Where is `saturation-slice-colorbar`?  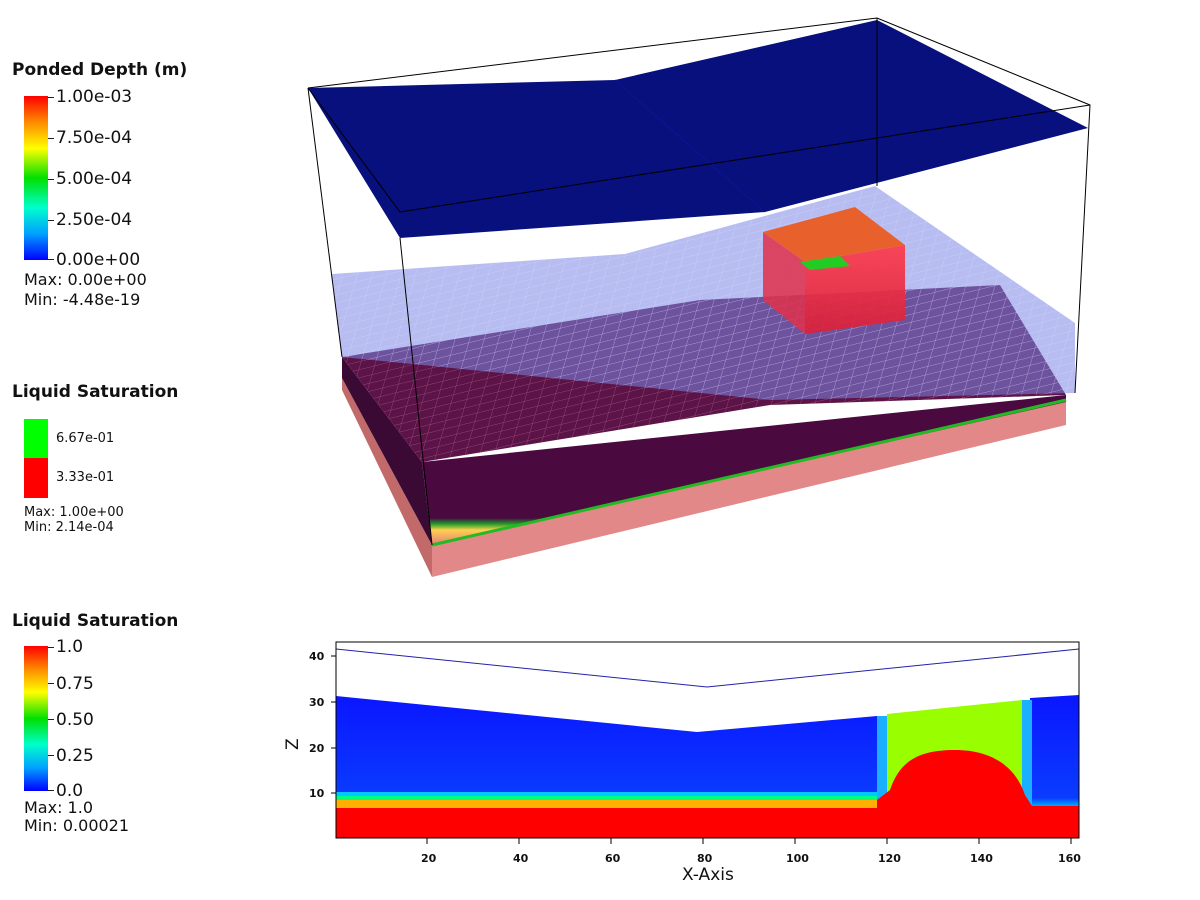
saturation-slice-colorbar is located at coordinates (36, 718).